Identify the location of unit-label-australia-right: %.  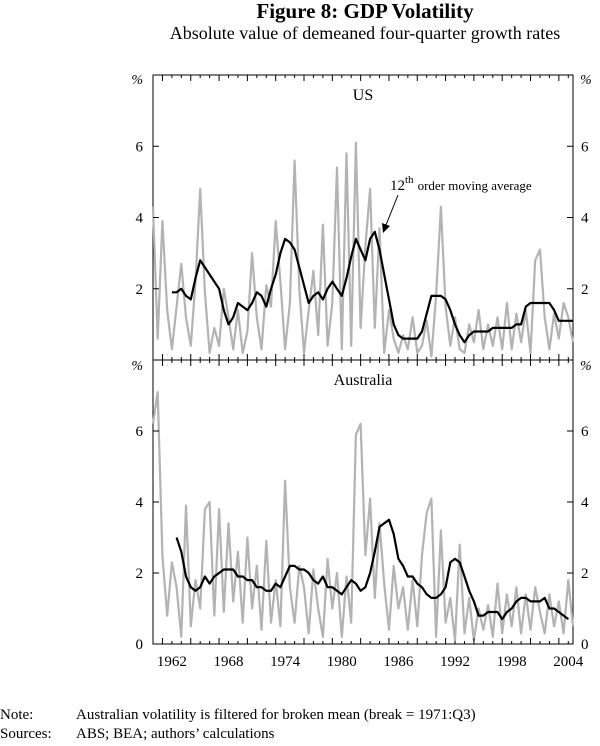
(586, 366).